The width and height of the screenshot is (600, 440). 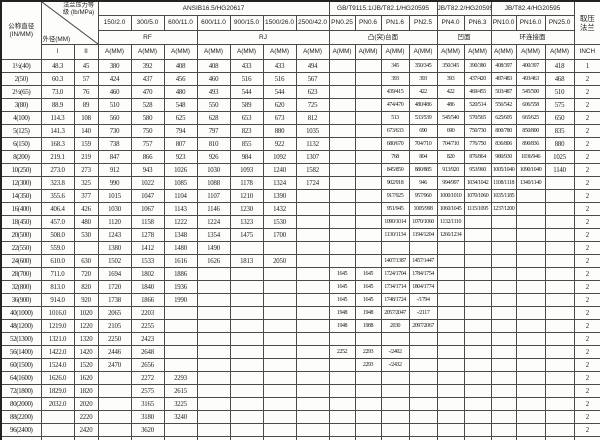 I want to click on cell-ansi-600-rf: 794, so click(x=180, y=131).